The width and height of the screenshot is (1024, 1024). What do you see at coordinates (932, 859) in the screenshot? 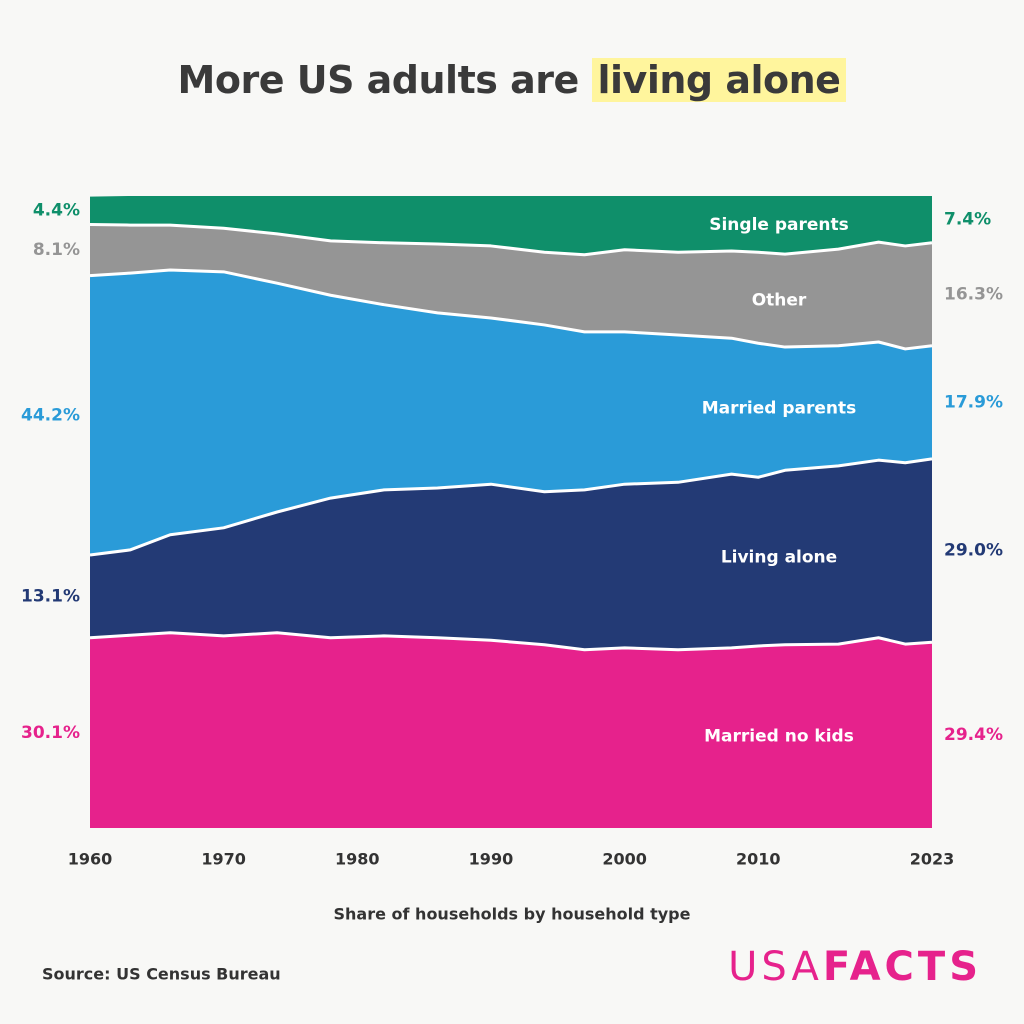
I see `x-tick-label: 2023` at bounding box center [932, 859].